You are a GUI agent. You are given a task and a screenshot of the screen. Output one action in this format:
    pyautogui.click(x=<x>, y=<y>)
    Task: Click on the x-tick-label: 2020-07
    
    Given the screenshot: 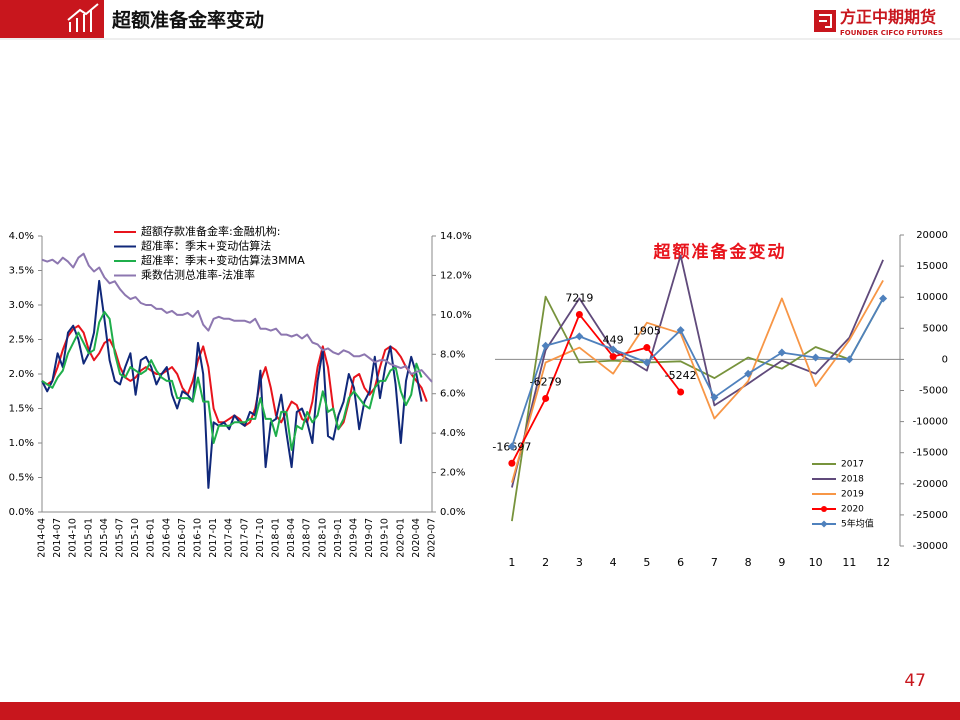 What is the action you would take?
    pyautogui.click(x=432, y=538)
    